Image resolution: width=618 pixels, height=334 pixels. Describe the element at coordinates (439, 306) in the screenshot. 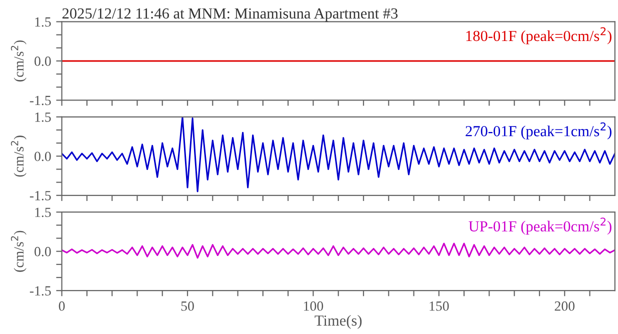

I see `x-tick-label: 150` at that location.